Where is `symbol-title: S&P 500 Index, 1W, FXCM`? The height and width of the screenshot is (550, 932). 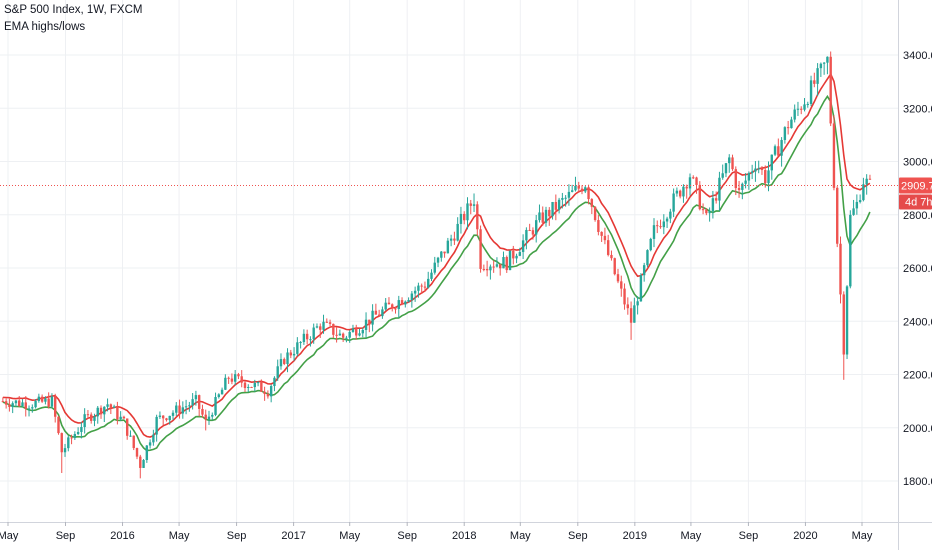
symbol-title: S&P 500 Index, 1W, FXCM is located at coordinates (73, 10).